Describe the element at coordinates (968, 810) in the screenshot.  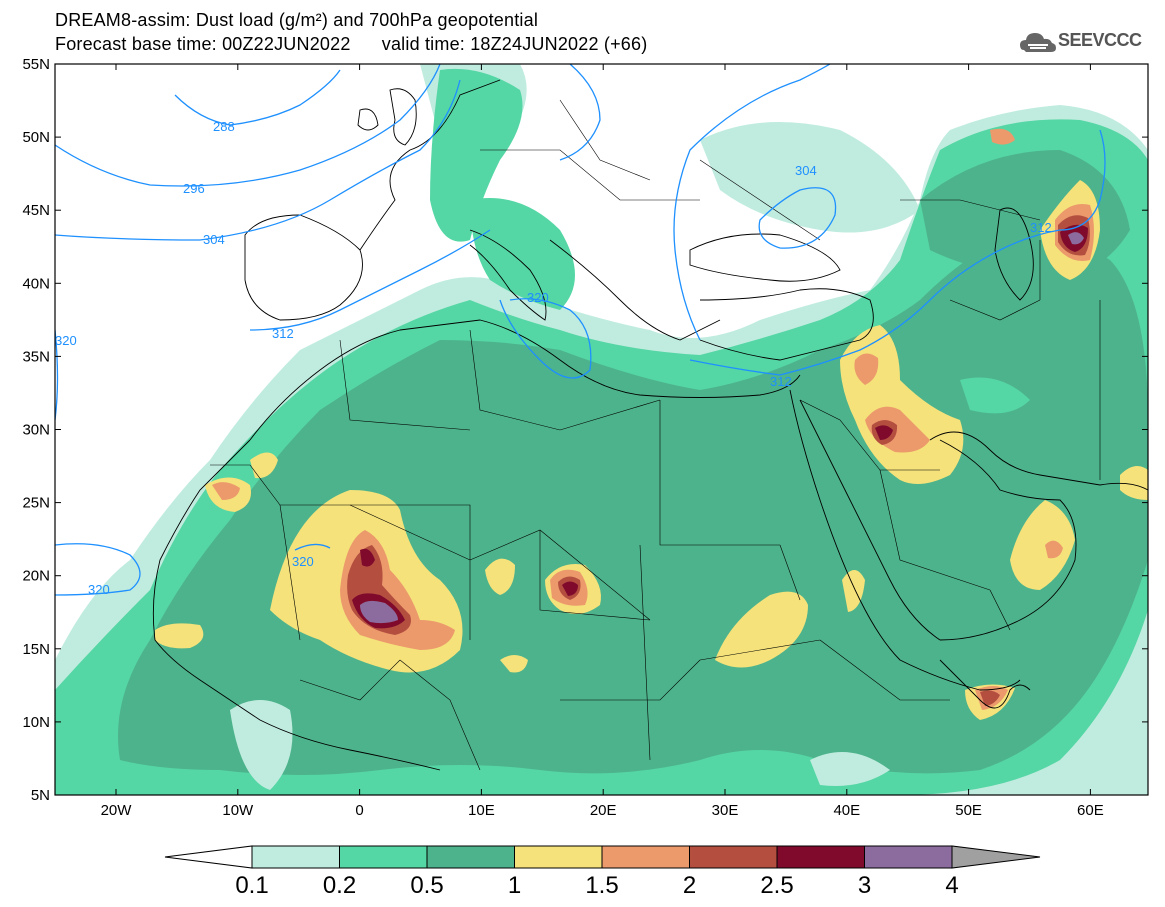
I see `lon-tick-label: 50E` at that location.